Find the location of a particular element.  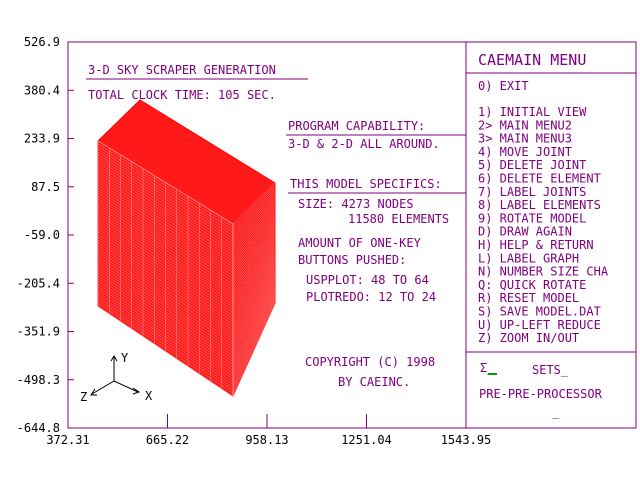

triad-x-arrow is located at coordinates (126, 386).